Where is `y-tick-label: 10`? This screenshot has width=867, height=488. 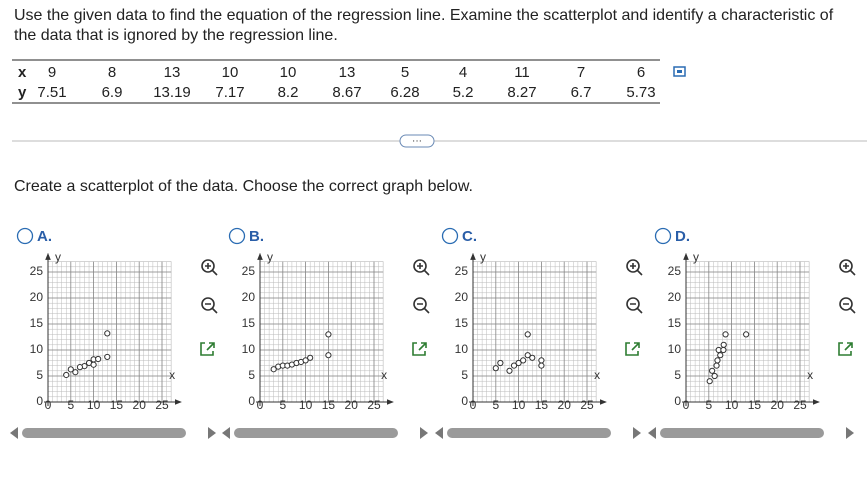
y-tick-label: 10 is located at coordinates (37, 349).